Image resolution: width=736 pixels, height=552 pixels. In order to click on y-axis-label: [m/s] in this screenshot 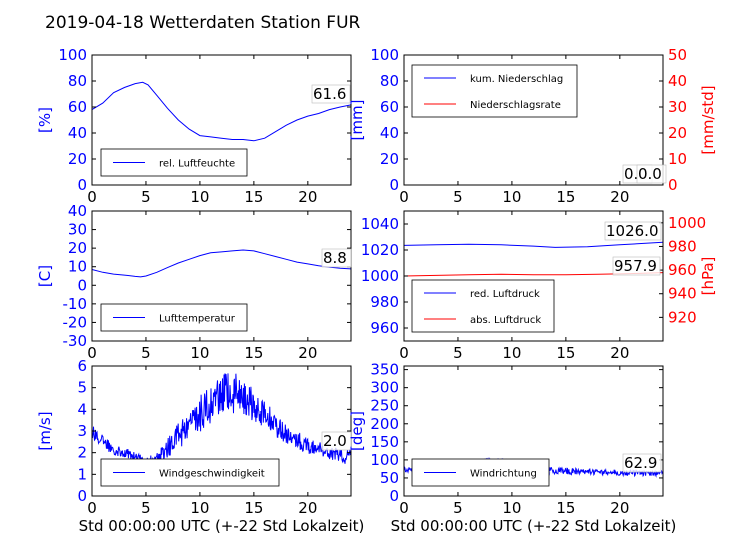, I will do `click(45, 430)`.